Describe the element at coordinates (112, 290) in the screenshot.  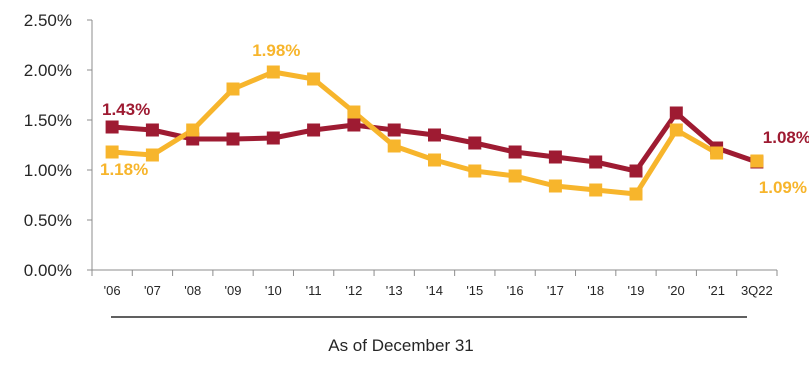
I see `x-tick-label: '06` at that location.